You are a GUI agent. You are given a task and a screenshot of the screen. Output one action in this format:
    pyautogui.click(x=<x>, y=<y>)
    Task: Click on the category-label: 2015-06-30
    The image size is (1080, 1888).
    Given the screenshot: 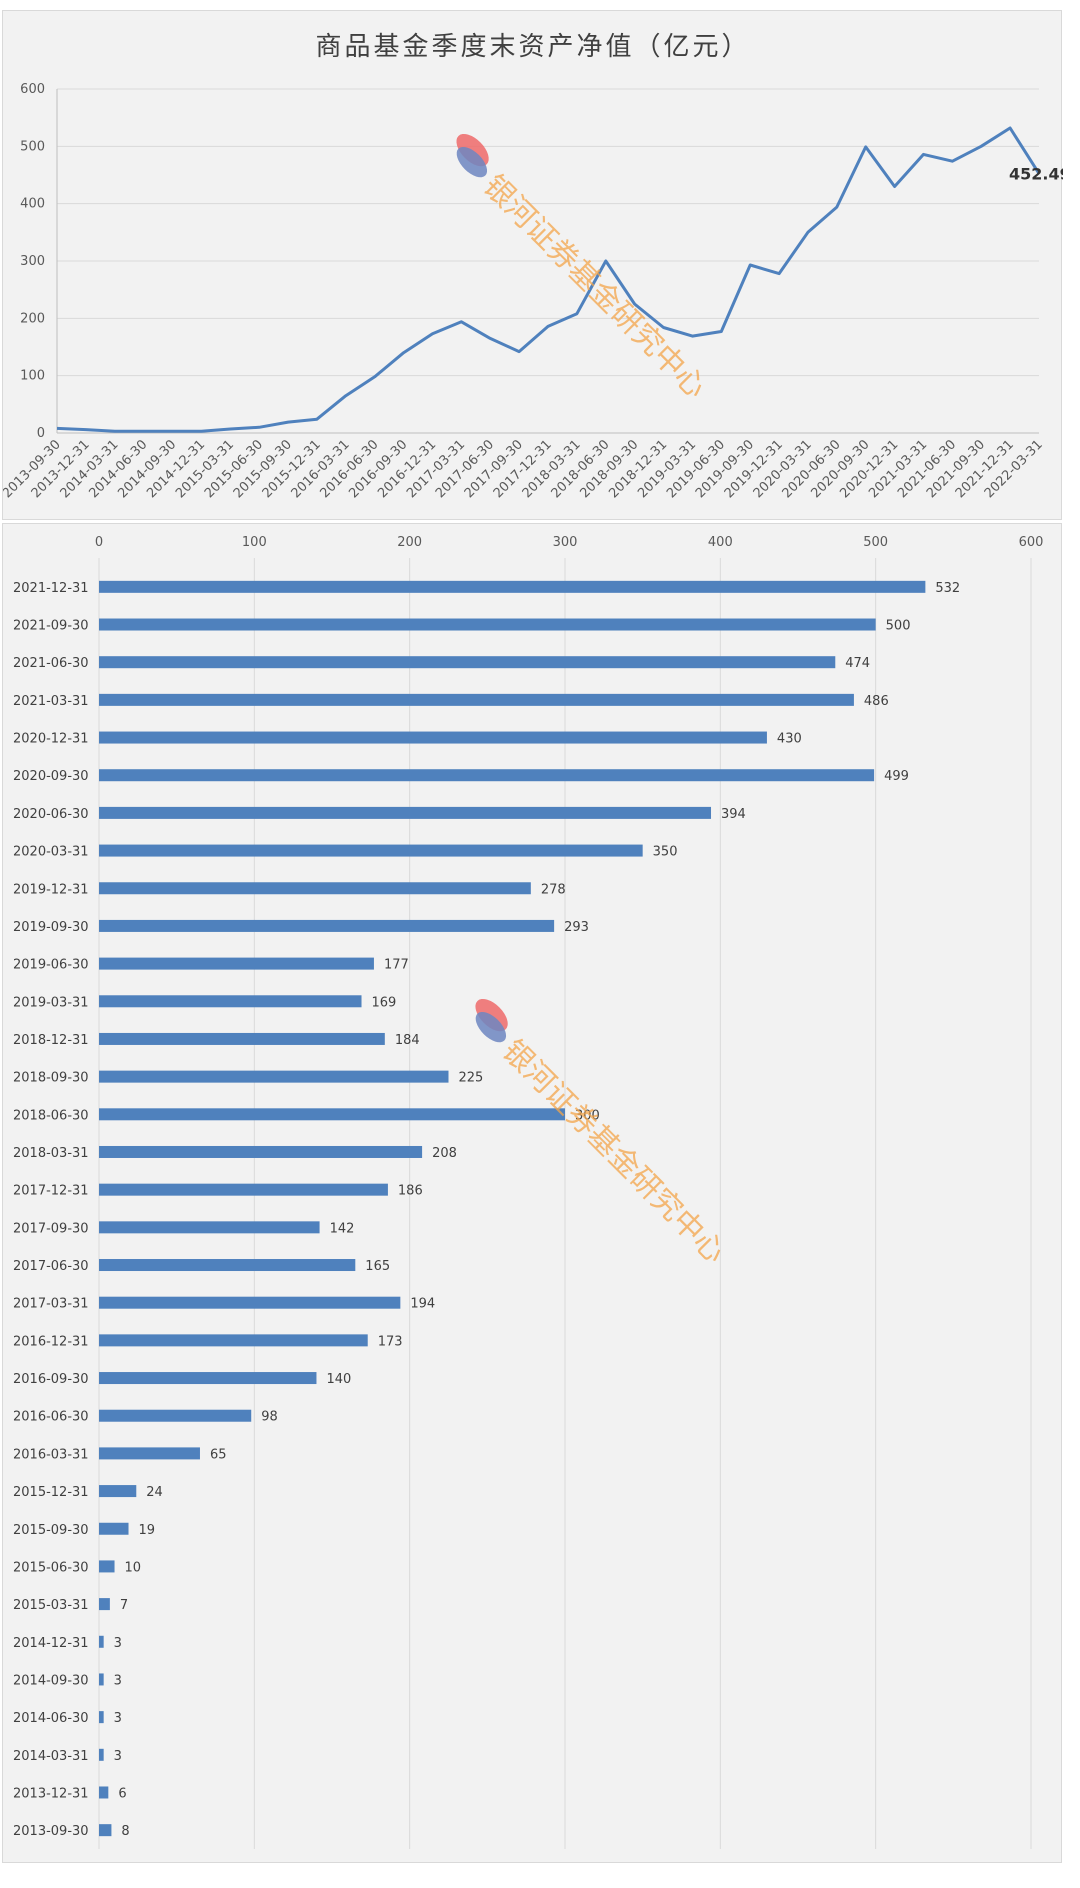 What is the action you would take?
    pyautogui.click(x=51, y=1567)
    